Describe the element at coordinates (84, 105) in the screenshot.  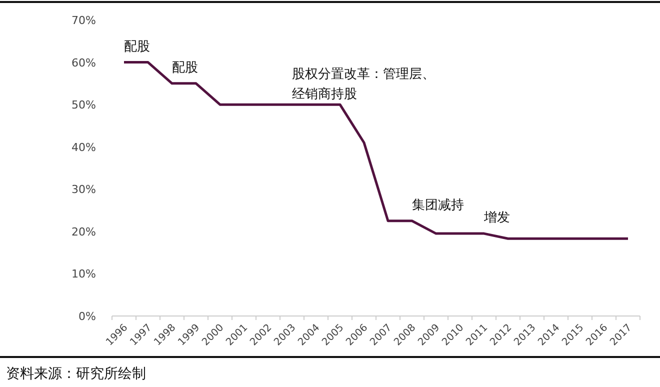
I see `y-tick-label: 50%` at that location.